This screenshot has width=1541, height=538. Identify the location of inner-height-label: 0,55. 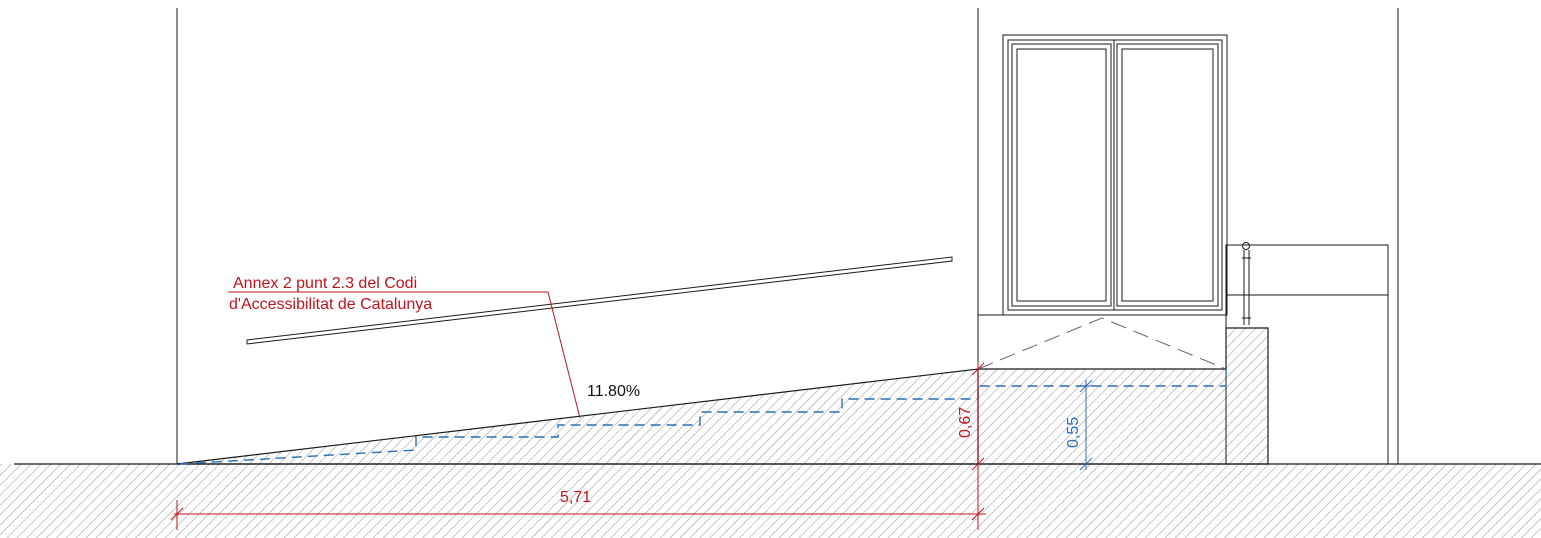
(1073, 432).